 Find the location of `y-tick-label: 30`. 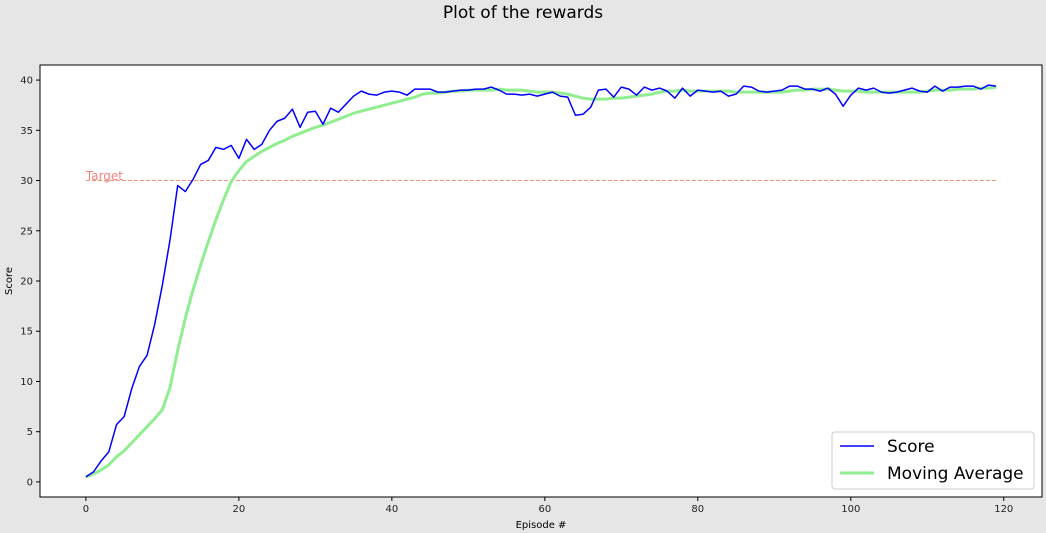

y-tick-label: 30 is located at coordinates (26, 181).